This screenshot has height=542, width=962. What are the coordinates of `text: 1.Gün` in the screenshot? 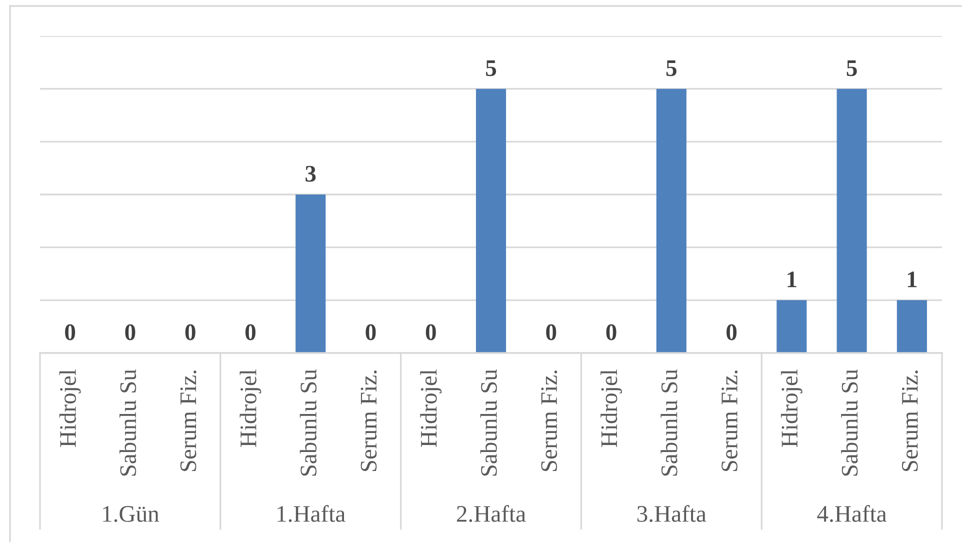 It's located at (131, 514).